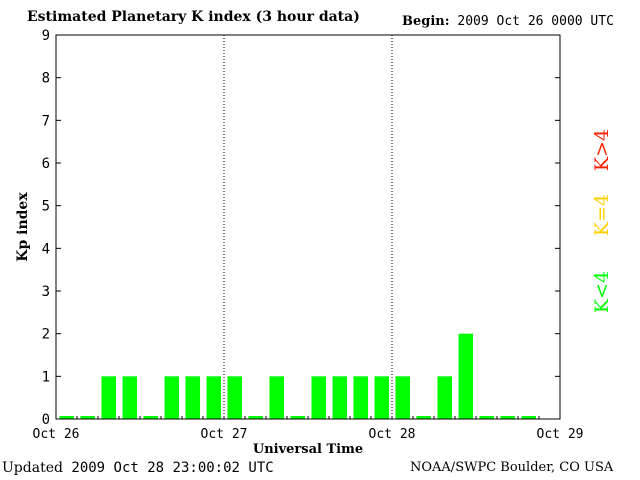 This screenshot has height=480, width=640. I want to click on y-tick-label: 4, so click(46, 249).